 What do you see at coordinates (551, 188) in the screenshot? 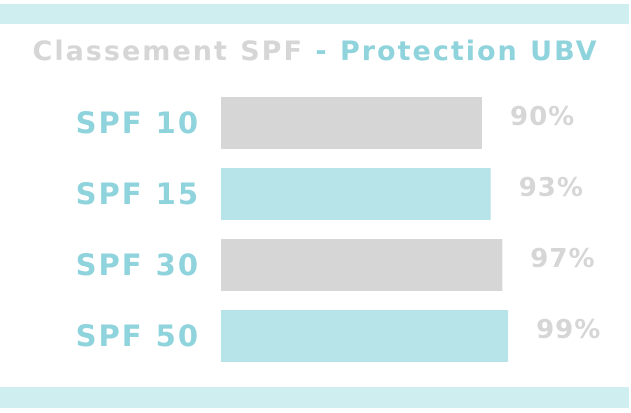
I see `value-label: 93%` at bounding box center [551, 188].